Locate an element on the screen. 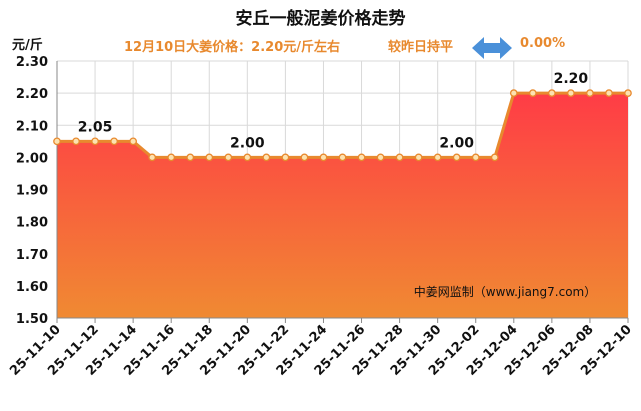 This screenshot has height=411, width=641. y-tick-label: 1.90 is located at coordinates (32, 191).